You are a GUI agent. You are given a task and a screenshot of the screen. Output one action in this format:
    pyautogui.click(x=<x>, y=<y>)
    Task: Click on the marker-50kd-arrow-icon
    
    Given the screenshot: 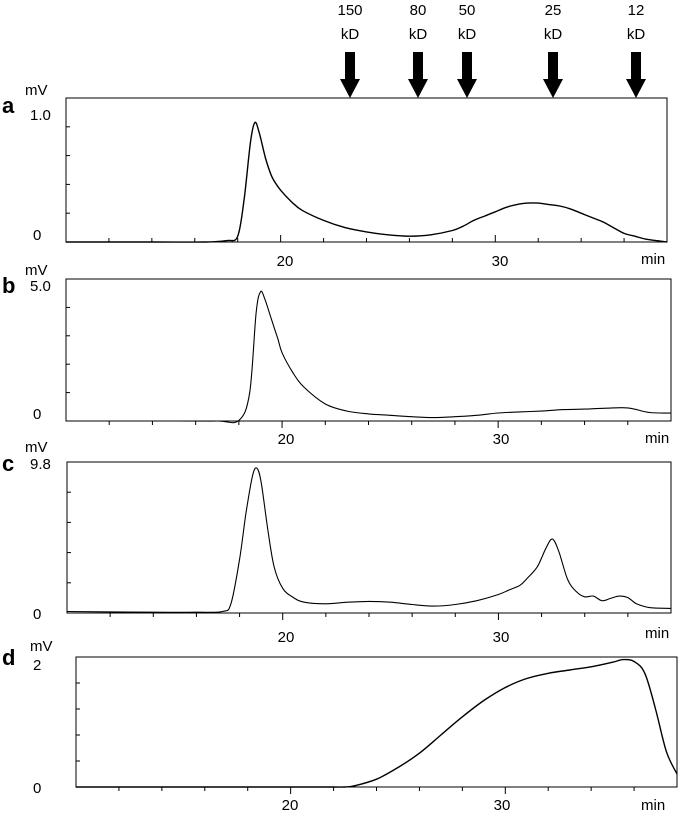 What is the action you would take?
    pyautogui.click(x=467, y=75)
    